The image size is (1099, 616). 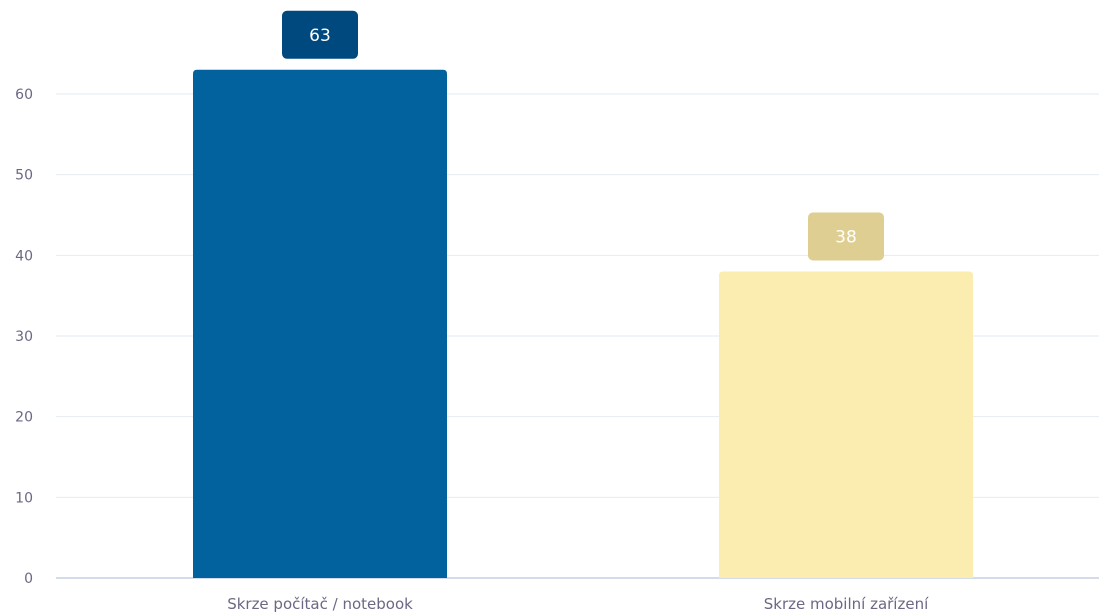 I want to click on y-axis-ticks: 0 10 20 30 40 50 60, so click(x=24, y=337).